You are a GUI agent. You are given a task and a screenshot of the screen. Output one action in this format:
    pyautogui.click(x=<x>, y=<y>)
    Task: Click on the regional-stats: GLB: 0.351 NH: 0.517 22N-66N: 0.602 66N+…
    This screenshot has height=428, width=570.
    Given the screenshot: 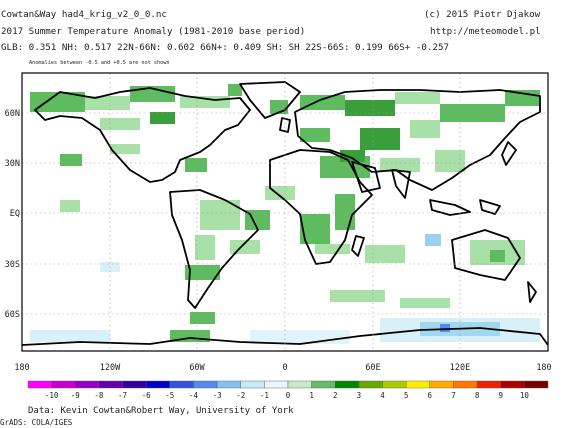 What is the action you would take?
    pyautogui.click(x=225, y=47)
    